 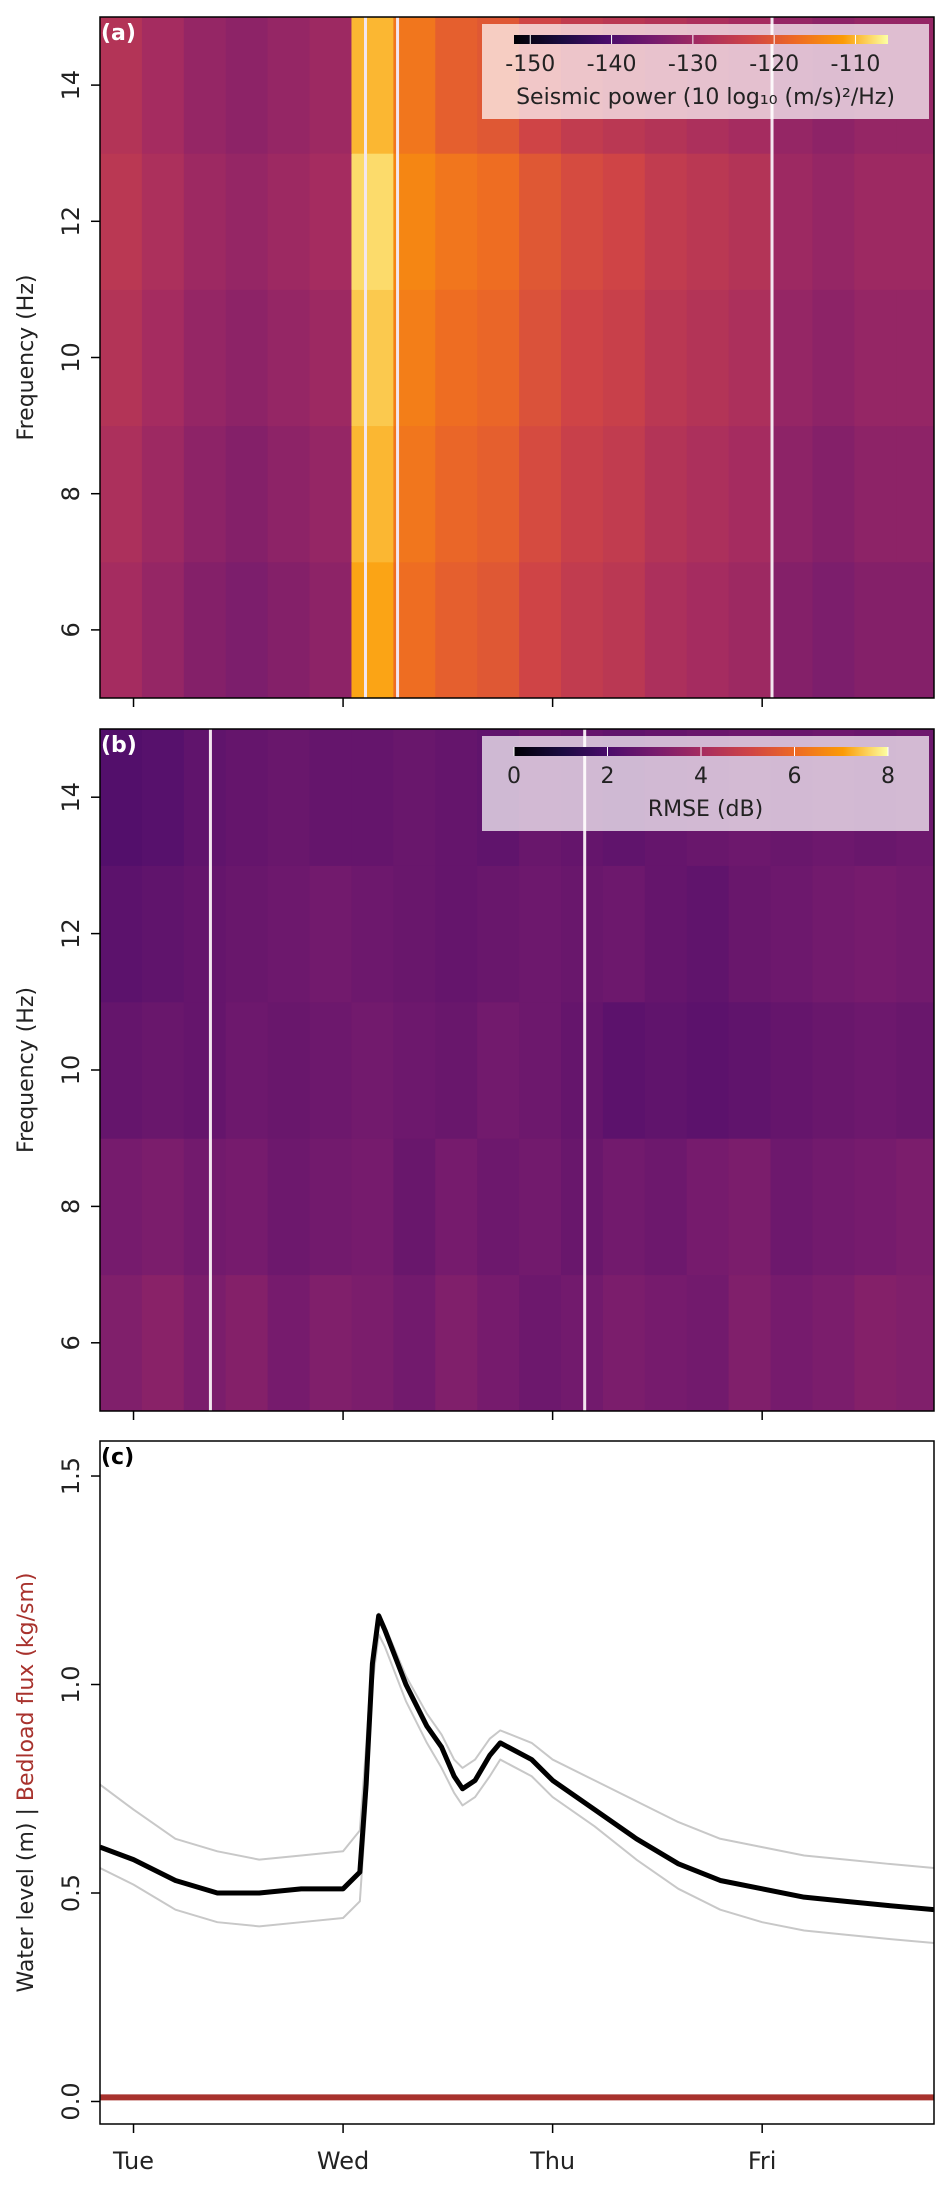 What do you see at coordinates (71, 1893) in the screenshot?
I see `y-tick-label: 0.5` at bounding box center [71, 1893].